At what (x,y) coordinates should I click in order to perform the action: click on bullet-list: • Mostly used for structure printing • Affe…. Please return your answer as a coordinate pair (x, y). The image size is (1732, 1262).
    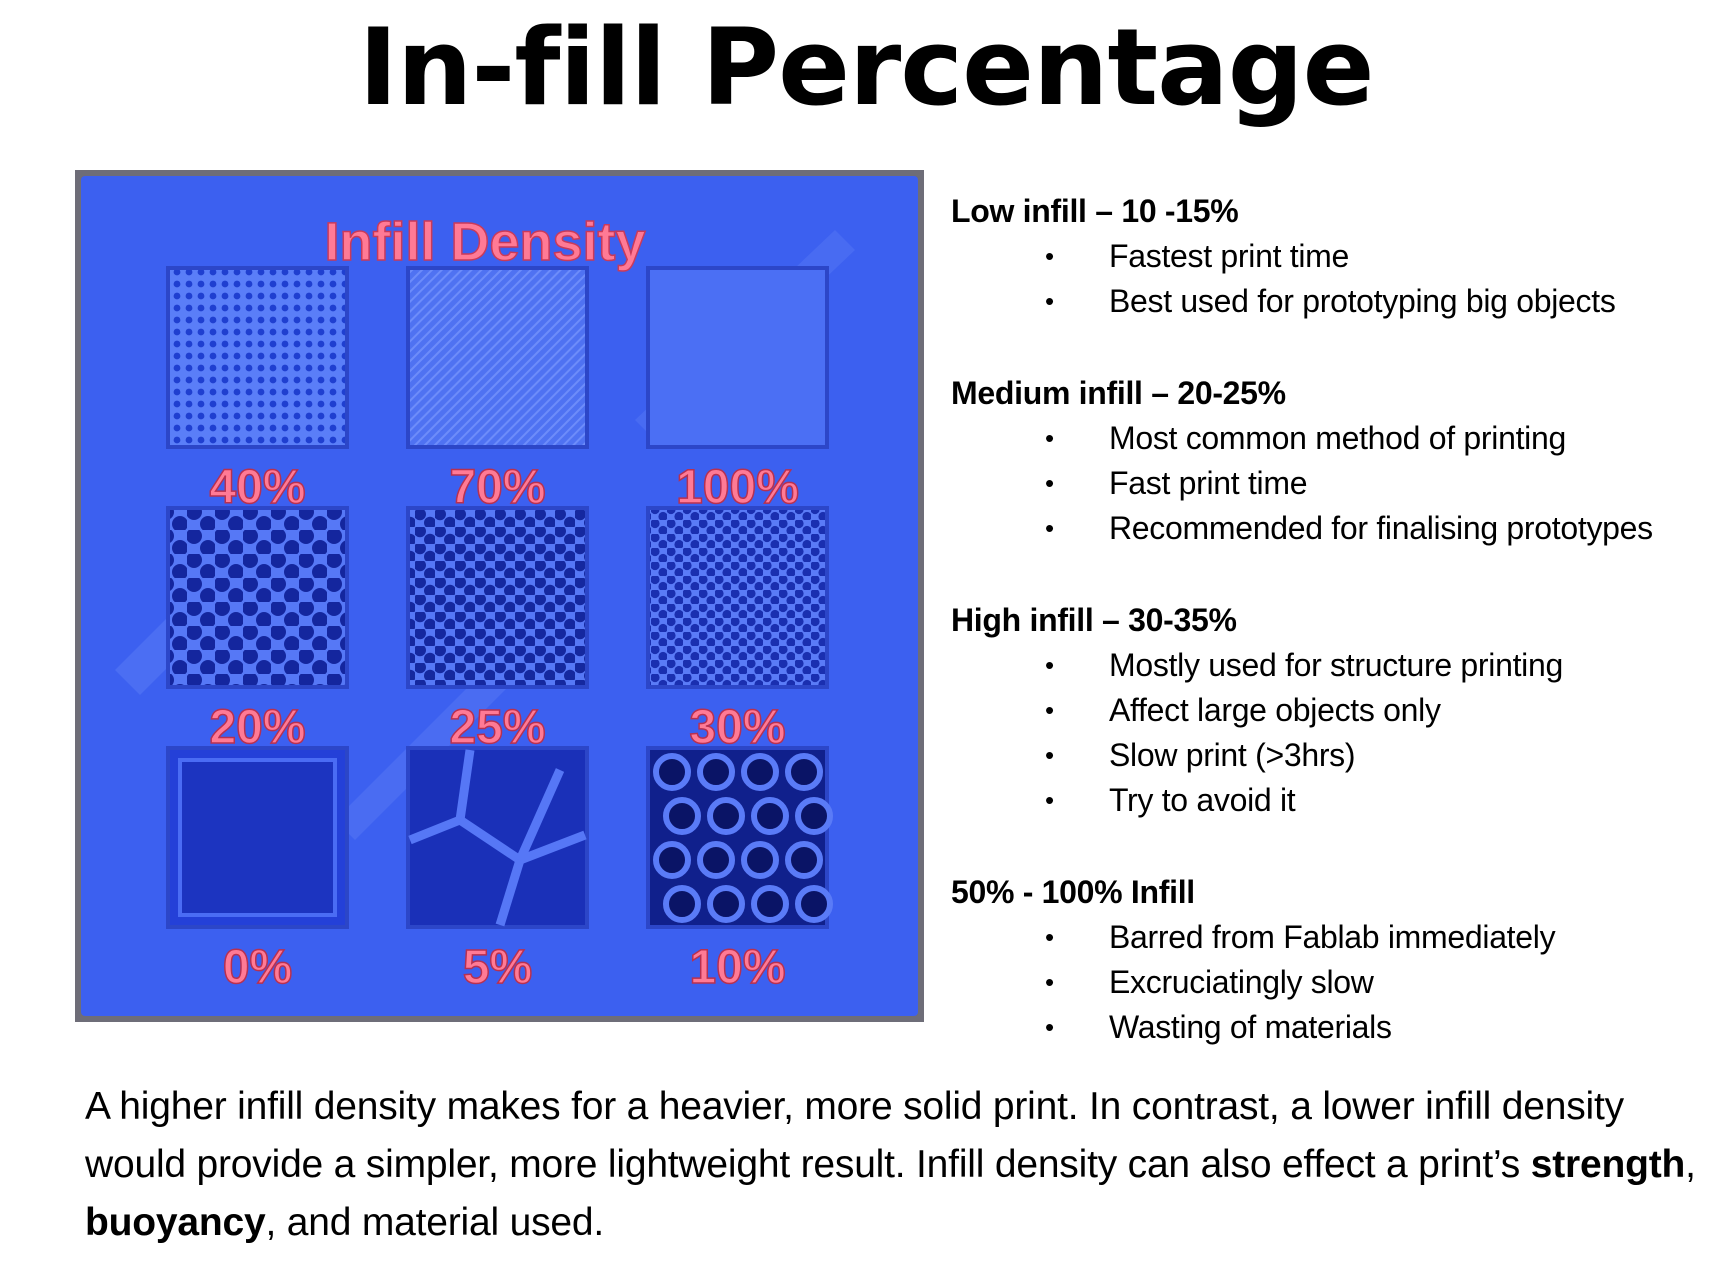
    Looking at the image, I should click on (1336, 733).